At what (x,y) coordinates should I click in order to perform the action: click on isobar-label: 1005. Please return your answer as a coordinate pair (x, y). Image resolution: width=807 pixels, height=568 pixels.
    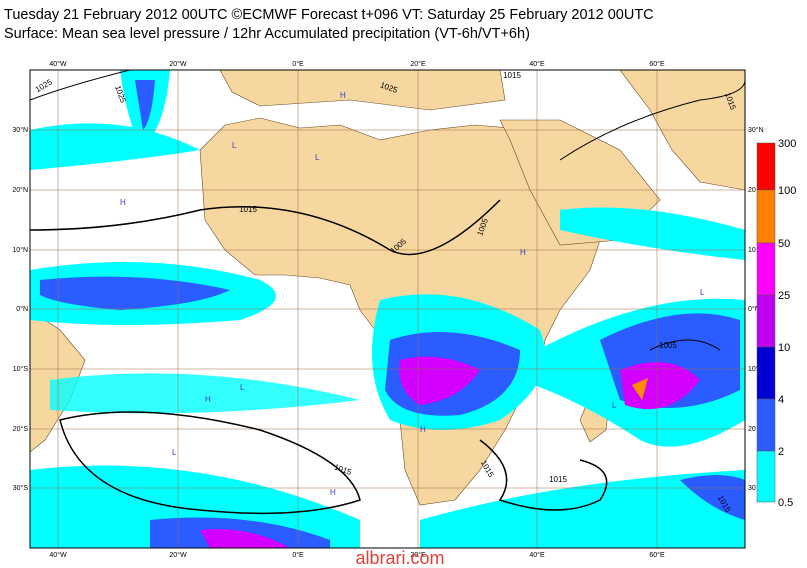
    Looking at the image, I should click on (668, 345).